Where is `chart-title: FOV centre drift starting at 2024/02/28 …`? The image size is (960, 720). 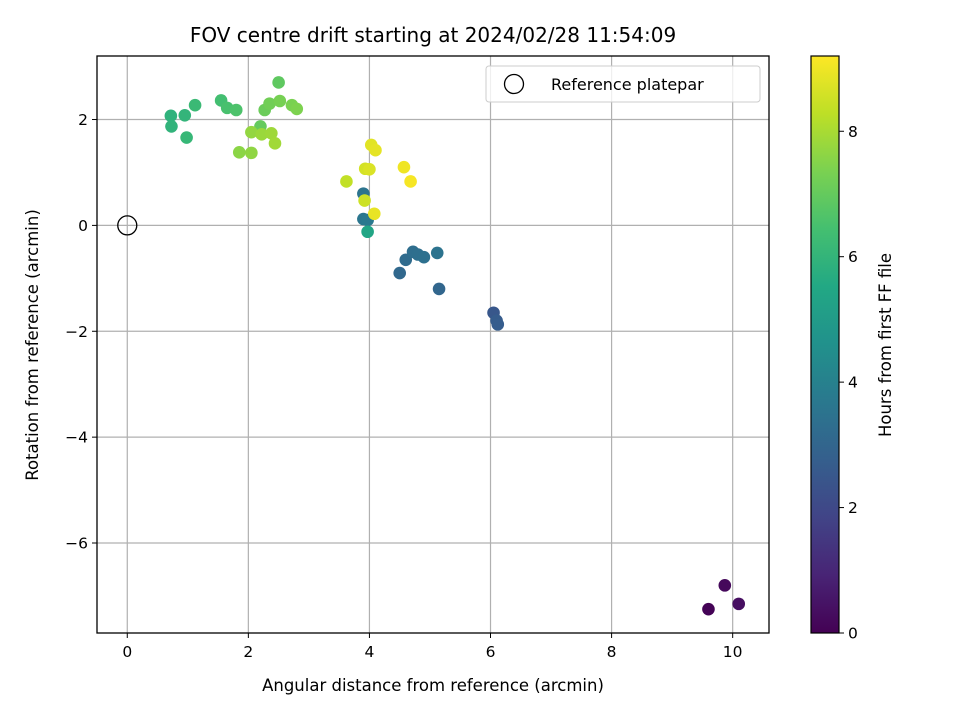 chart-title: FOV centre drift starting at 2024/02/28 … is located at coordinates (433, 35).